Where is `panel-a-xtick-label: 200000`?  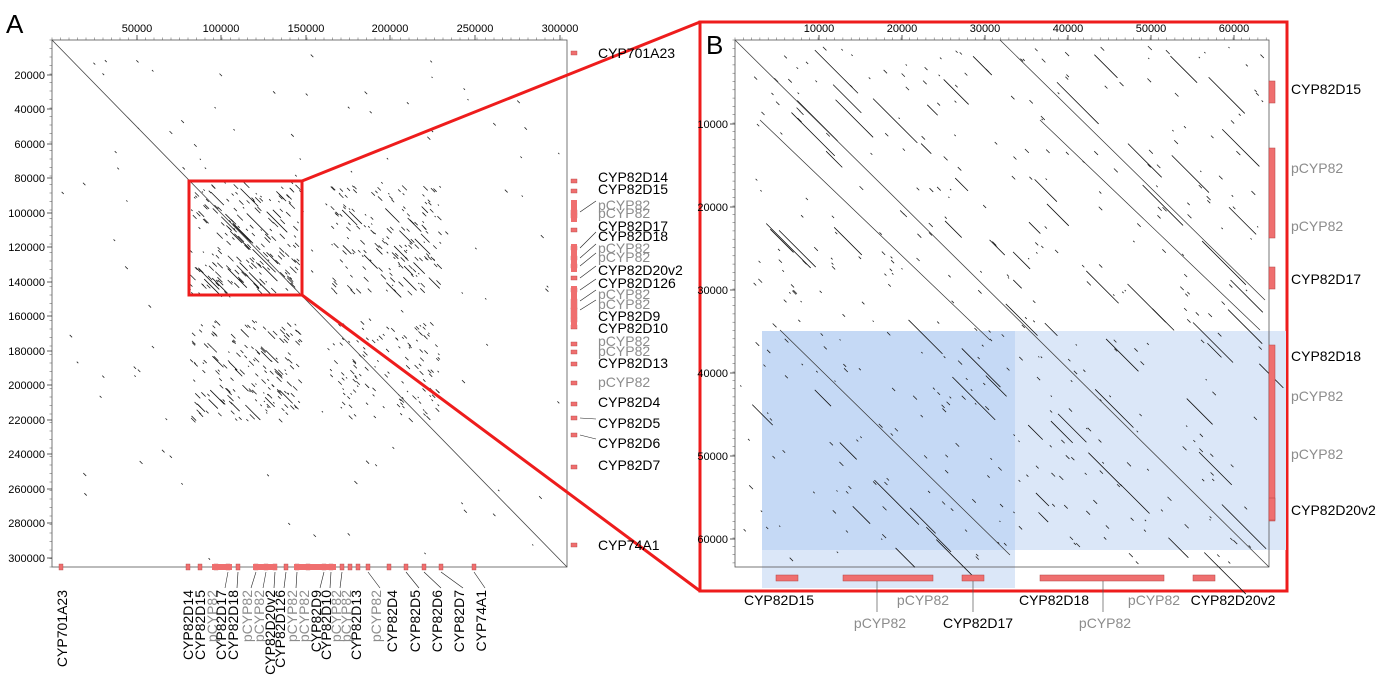 panel-a-xtick-label: 200000 is located at coordinates (390, 29).